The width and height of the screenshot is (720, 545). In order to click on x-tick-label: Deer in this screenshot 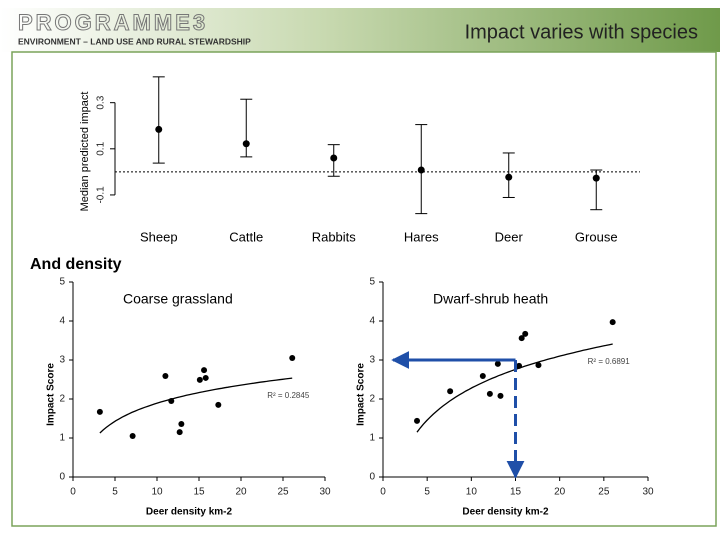, I will do `click(509, 236)`.